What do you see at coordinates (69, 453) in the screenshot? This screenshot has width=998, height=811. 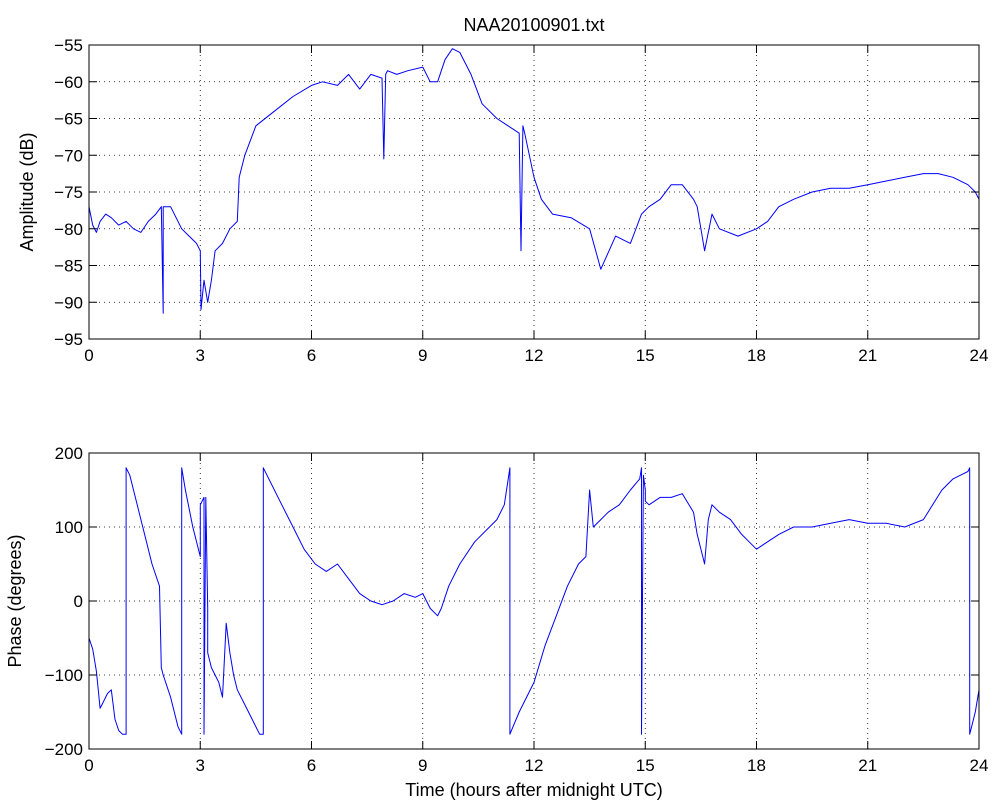 I see `phase-y-tick-label: 200` at bounding box center [69, 453].